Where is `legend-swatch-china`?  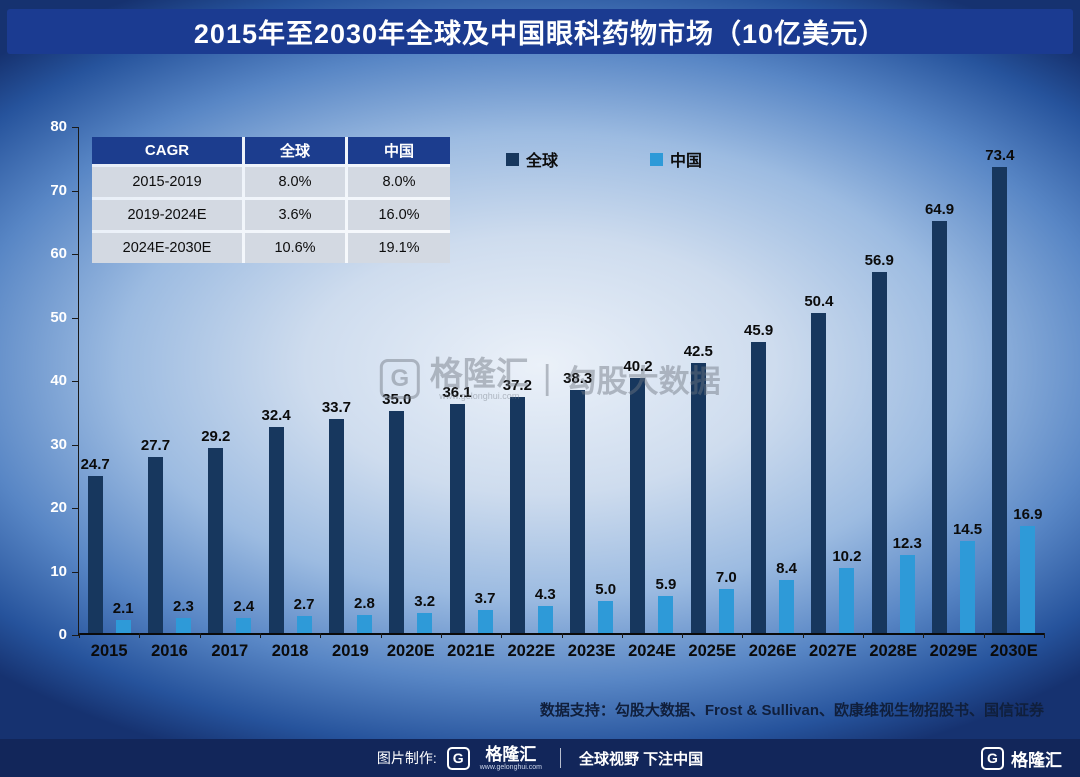
legend-swatch-china is located at coordinates (657, 159).